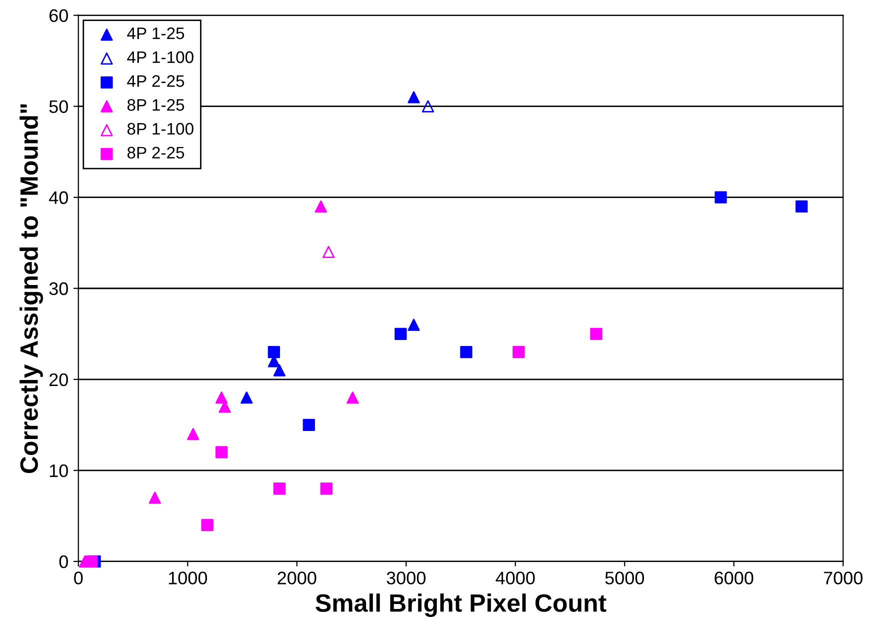  What do you see at coordinates (515, 578) in the screenshot?
I see `x-tick-label: 4000` at bounding box center [515, 578].